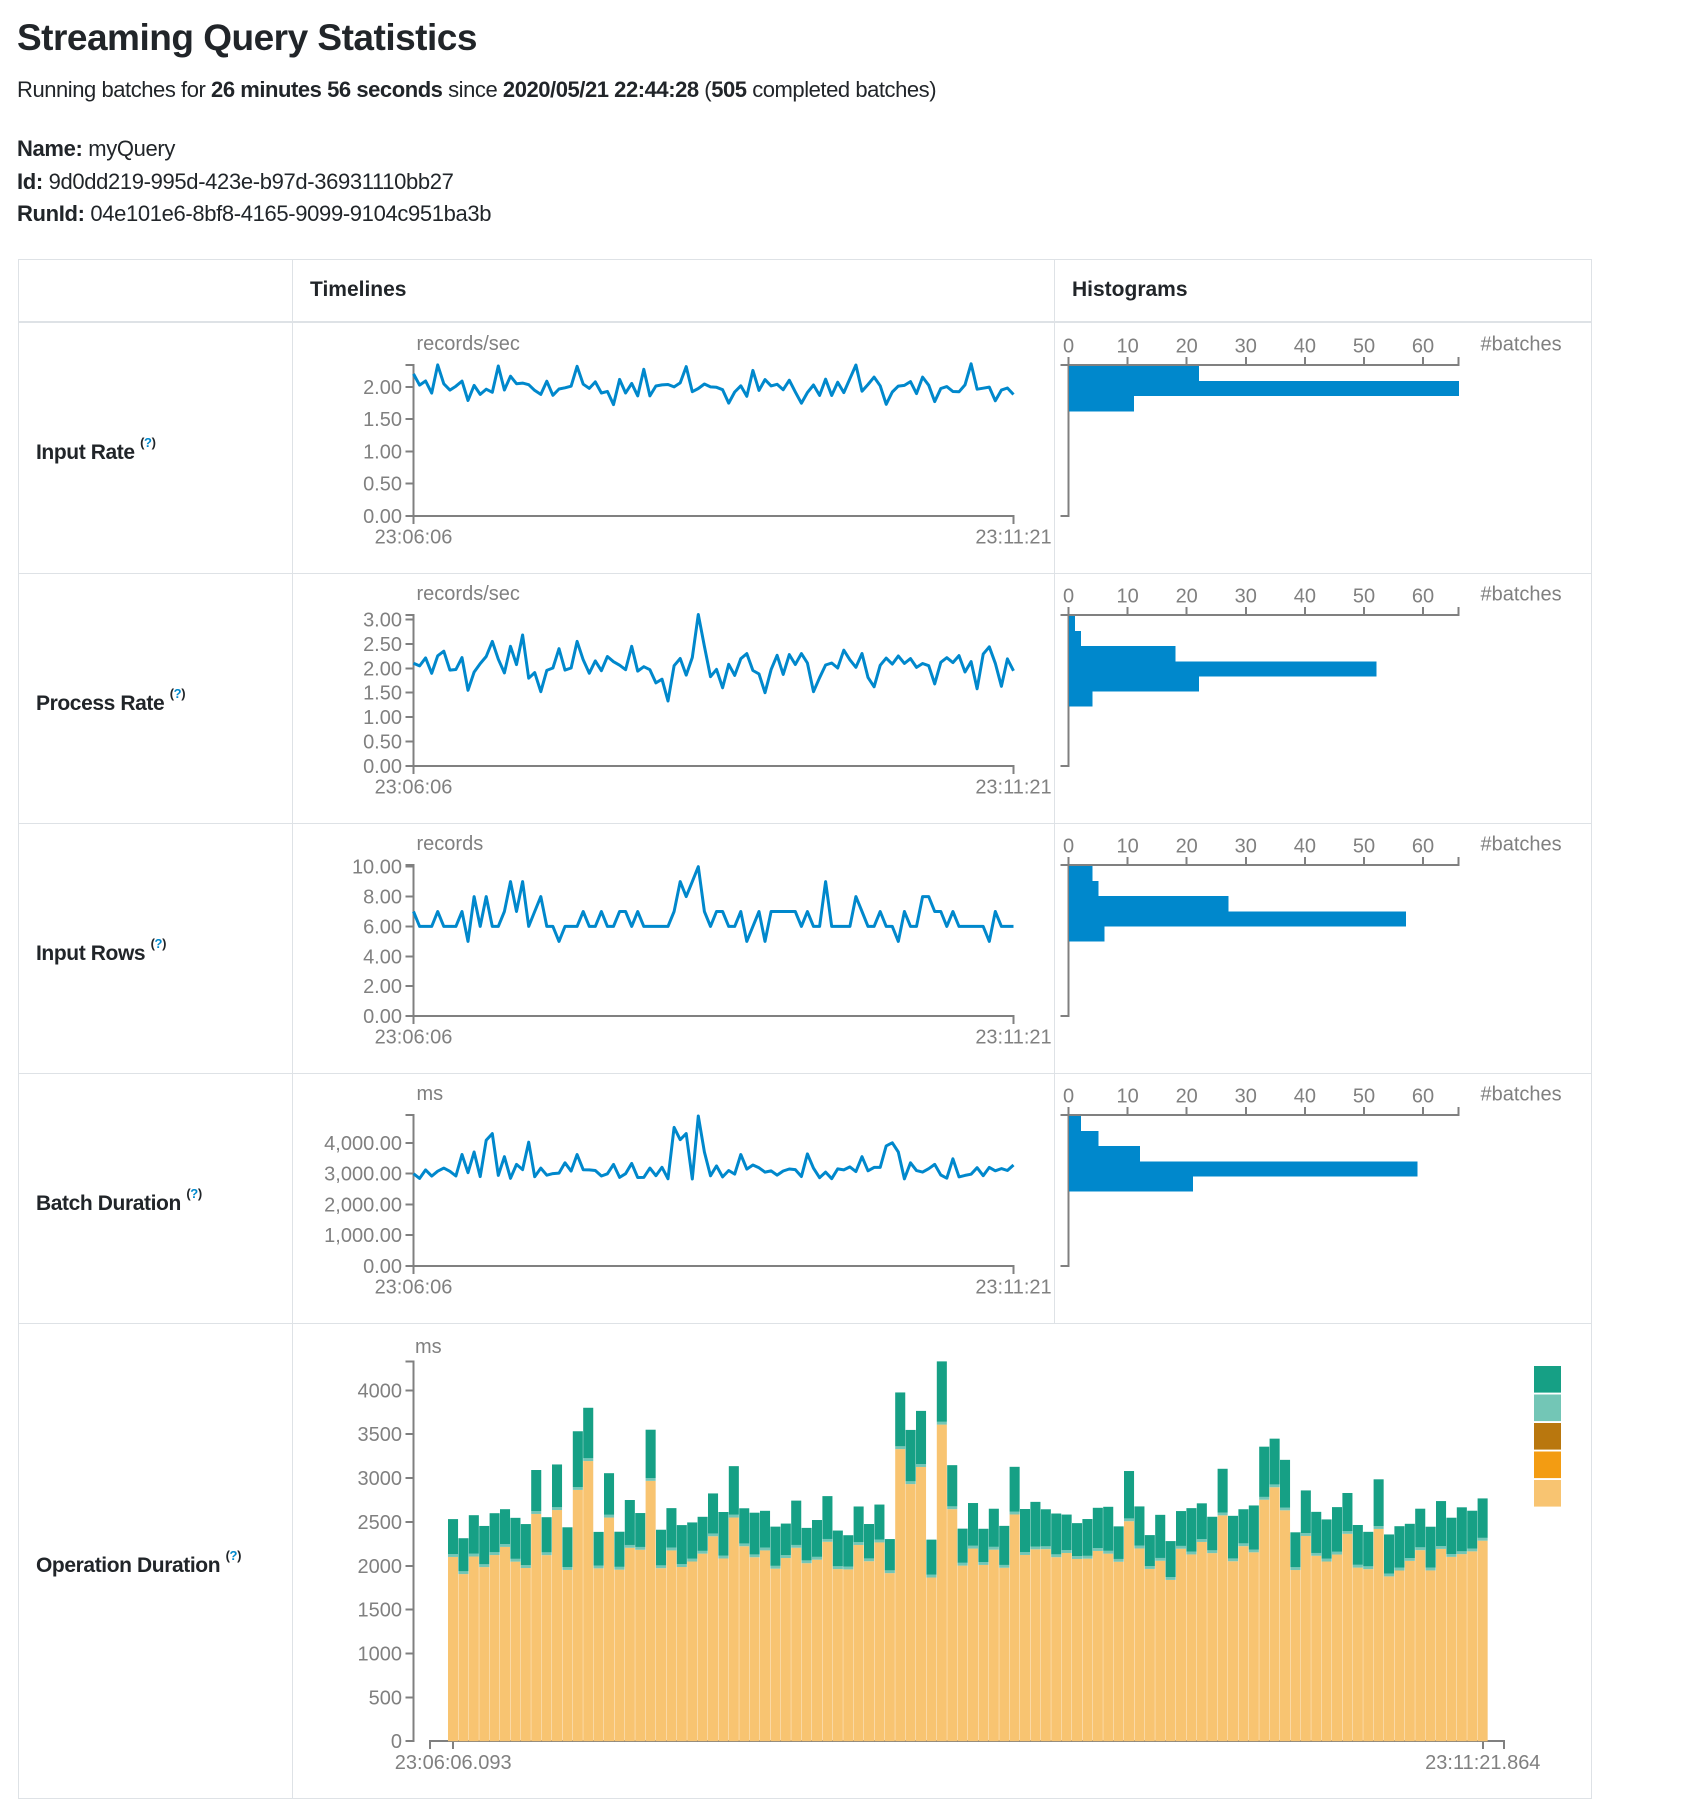  I want to click on svg-text: 4000, so click(380, 1391).